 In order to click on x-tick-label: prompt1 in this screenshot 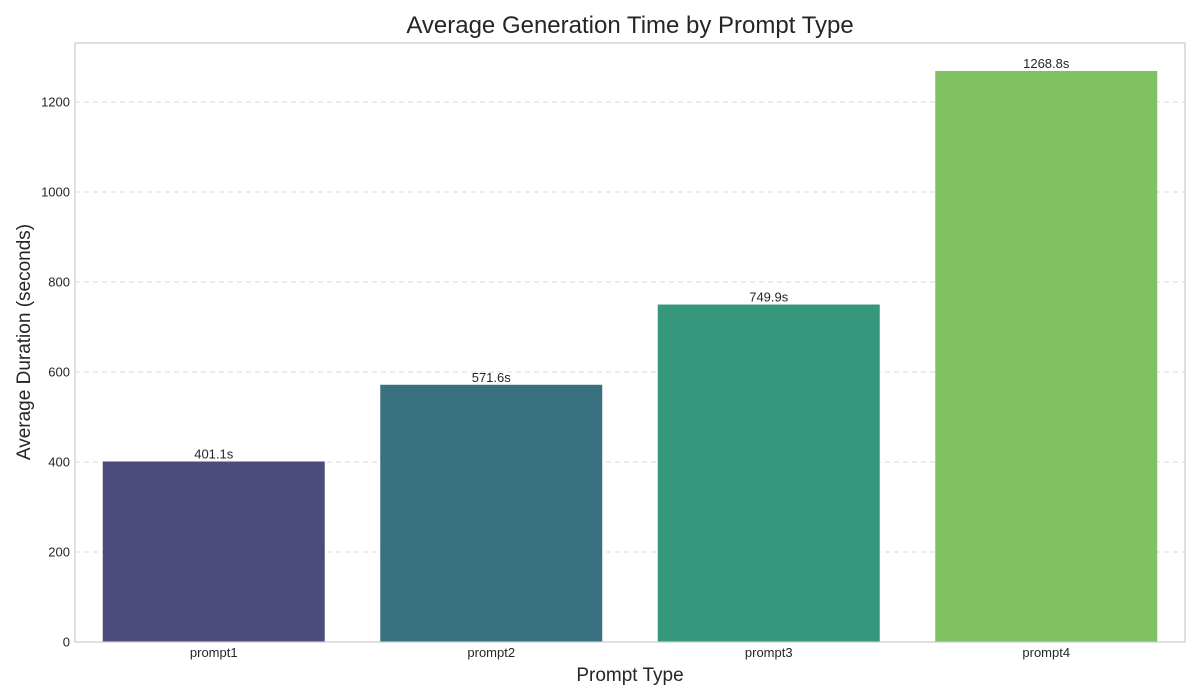, I will do `click(214, 652)`.